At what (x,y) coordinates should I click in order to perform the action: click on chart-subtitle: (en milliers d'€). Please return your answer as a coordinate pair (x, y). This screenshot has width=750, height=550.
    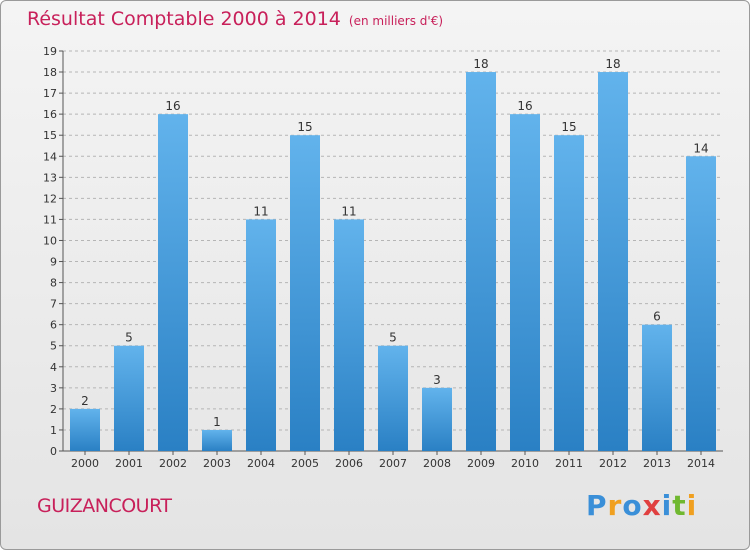
    Looking at the image, I should click on (396, 21).